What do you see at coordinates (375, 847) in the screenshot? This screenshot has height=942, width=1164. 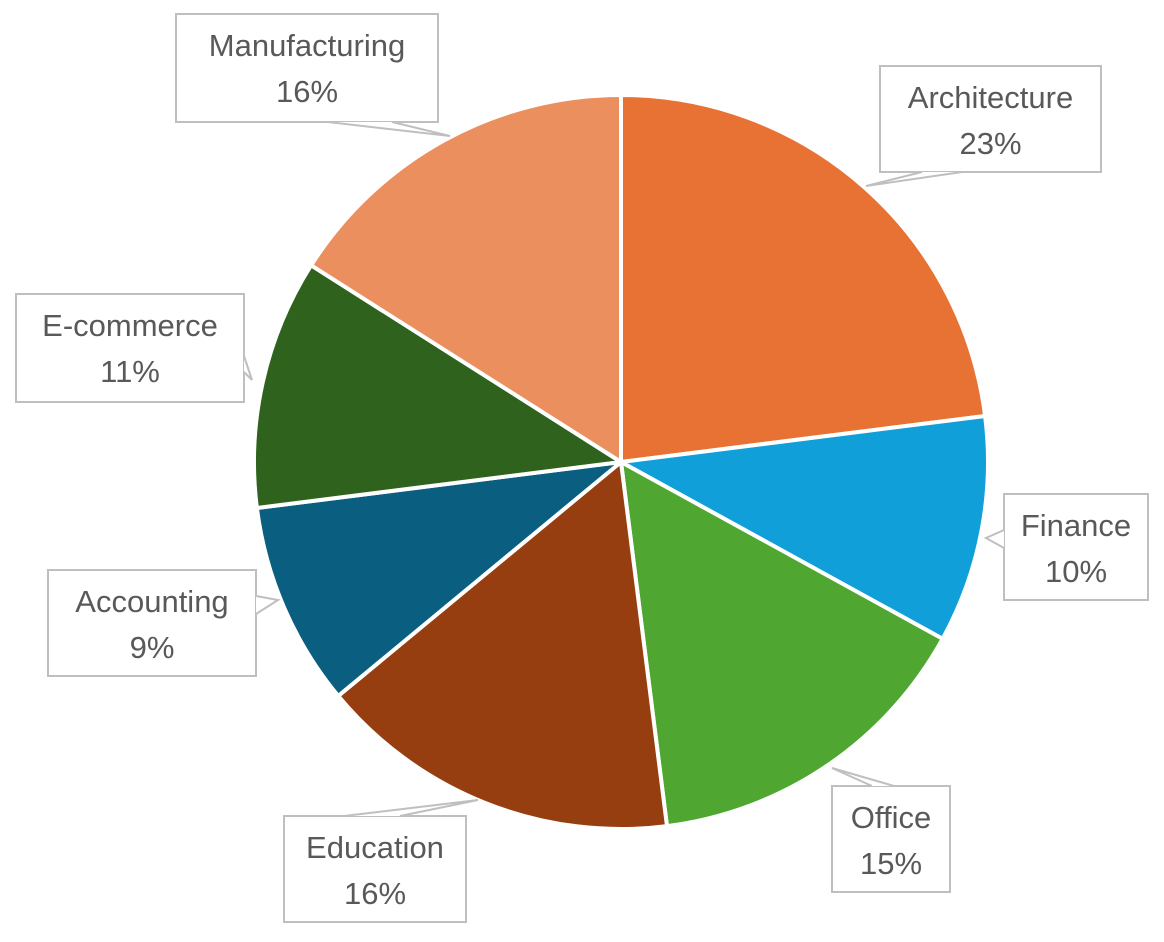 I see `data-label-category: Education` at bounding box center [375, 847].